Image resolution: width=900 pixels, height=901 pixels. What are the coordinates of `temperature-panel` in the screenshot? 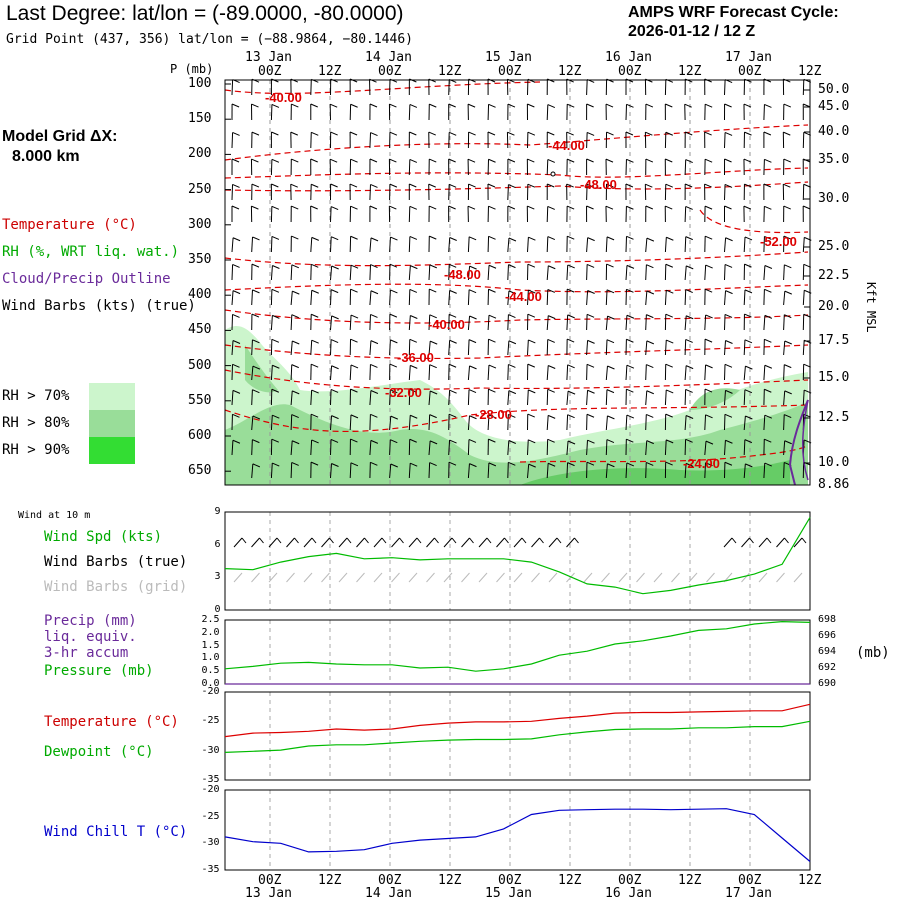 It's located at (517, 736).